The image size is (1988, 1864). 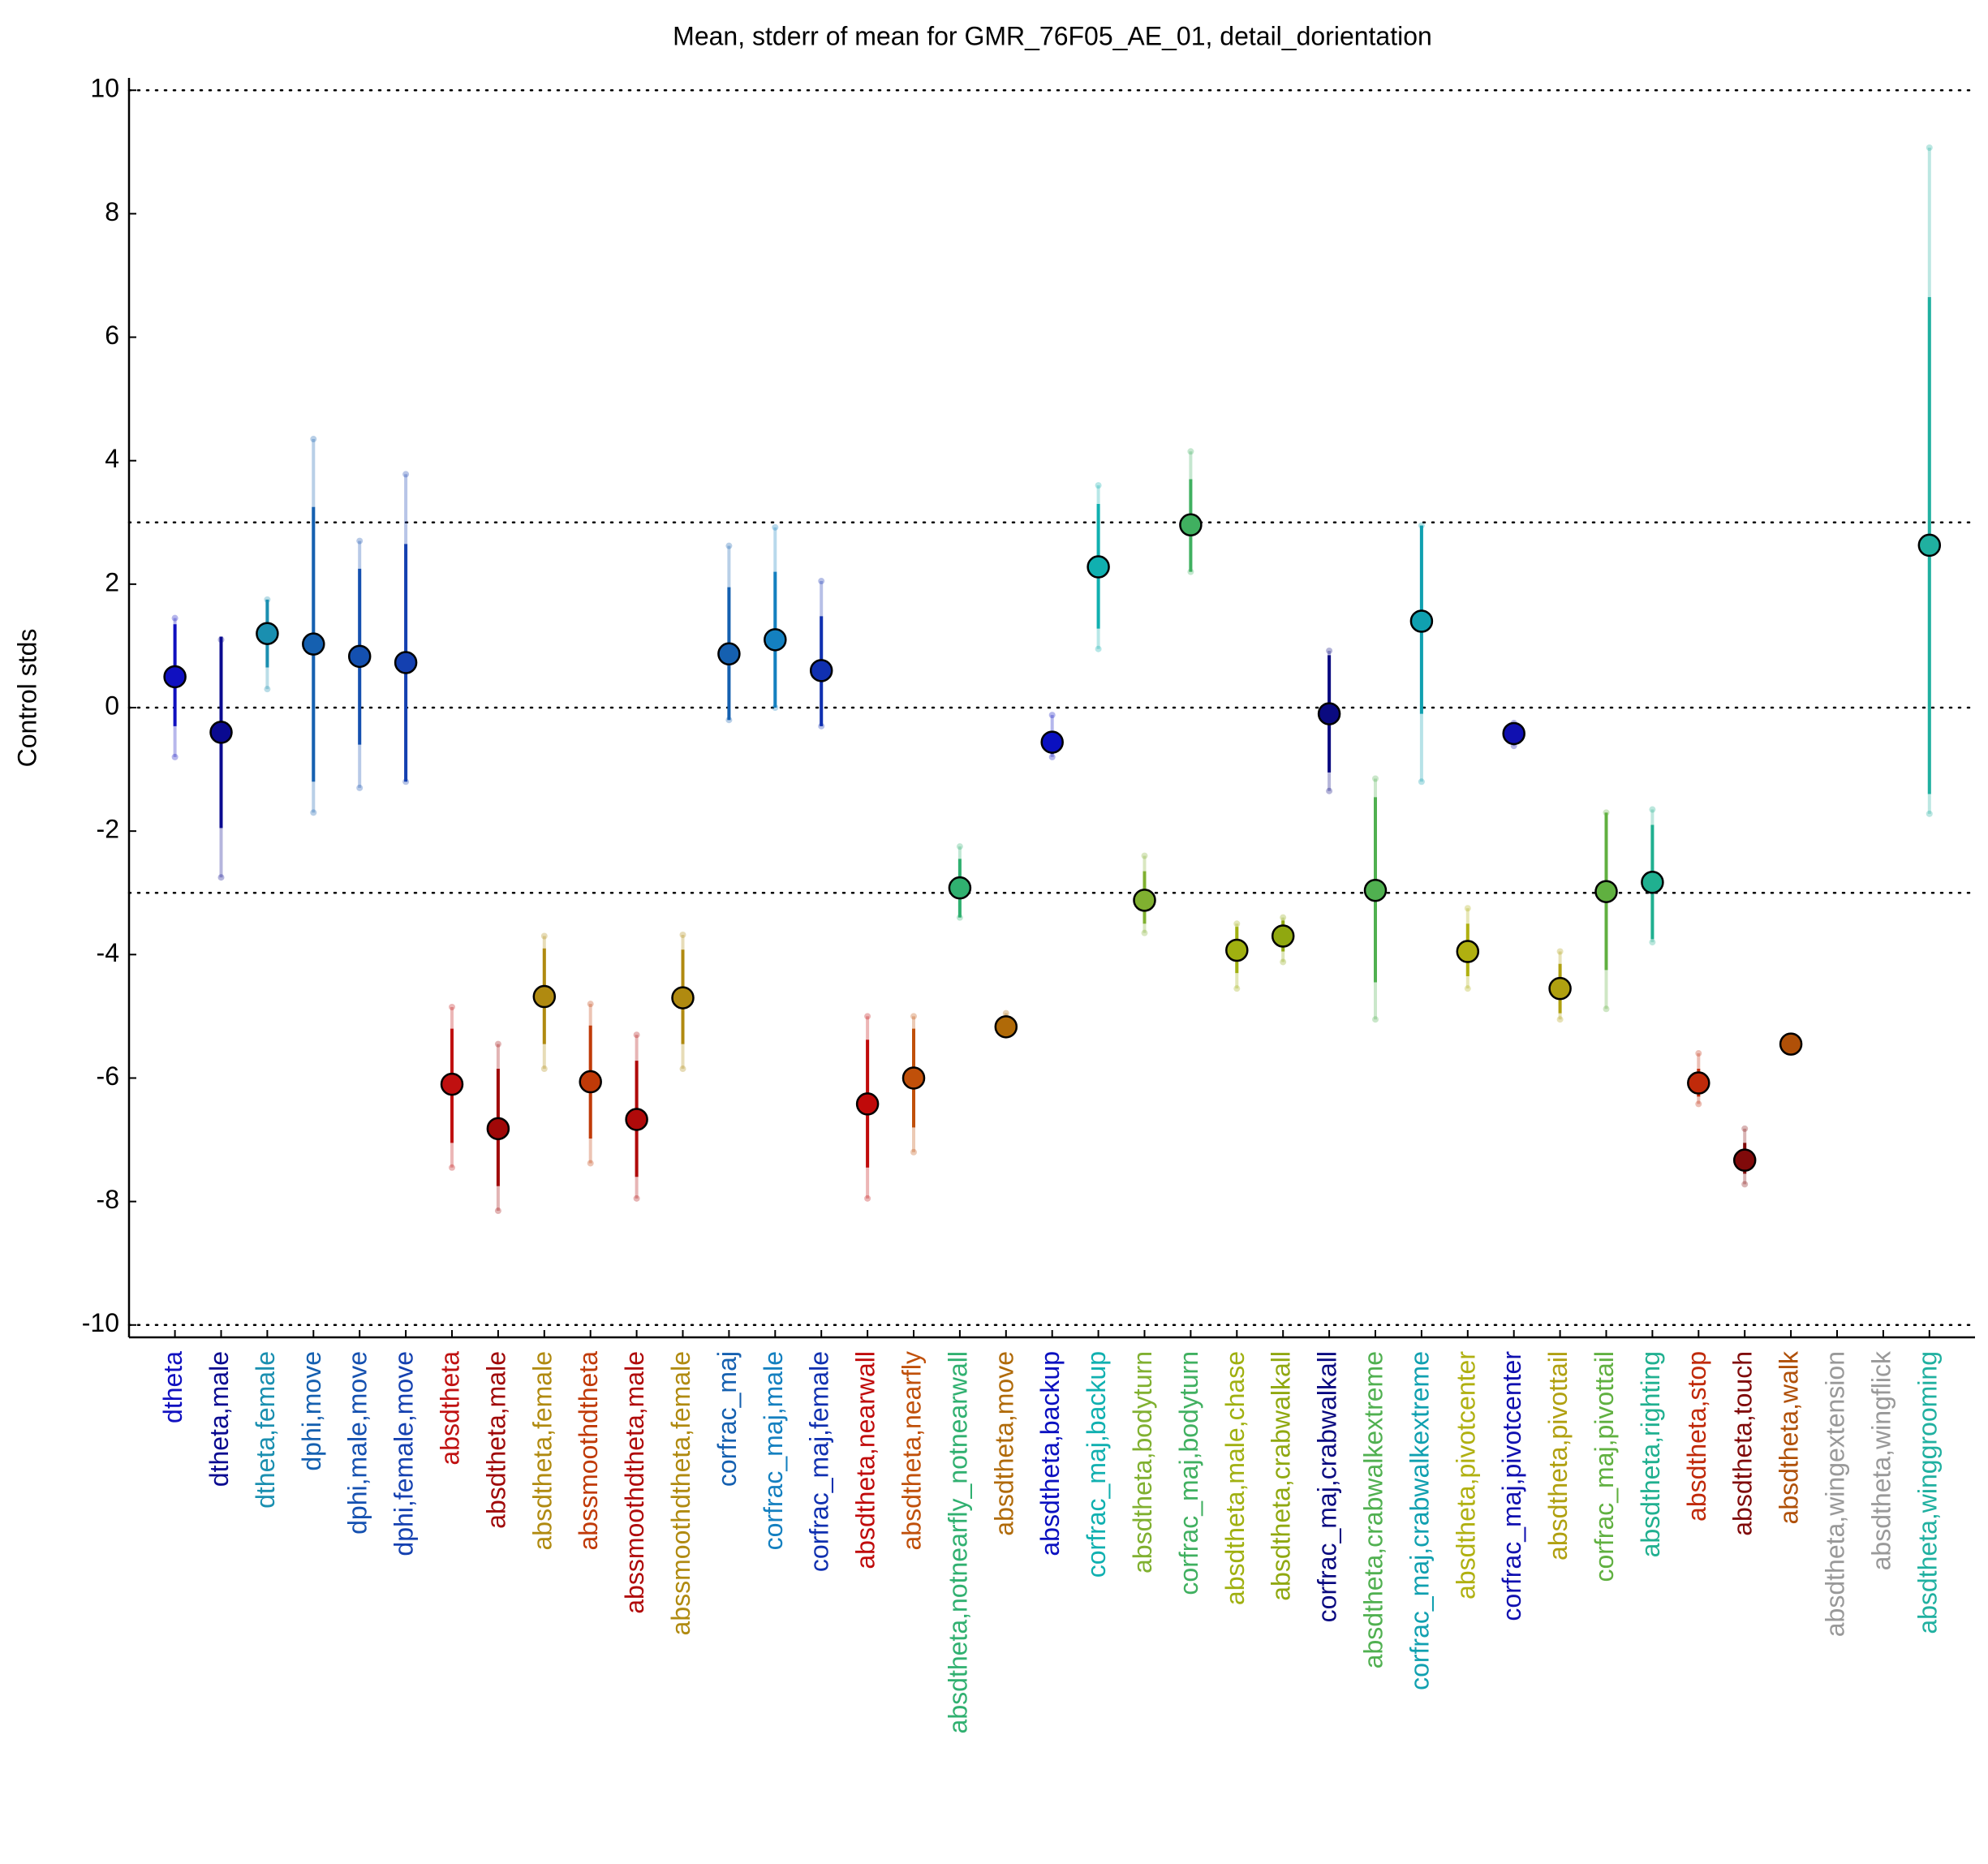 What do you see at coordinates (1281, 1476) in the screenshot?
I see `x-tick-label: absdtheta,crabwalkall` at bounding box center [1281, 1476].